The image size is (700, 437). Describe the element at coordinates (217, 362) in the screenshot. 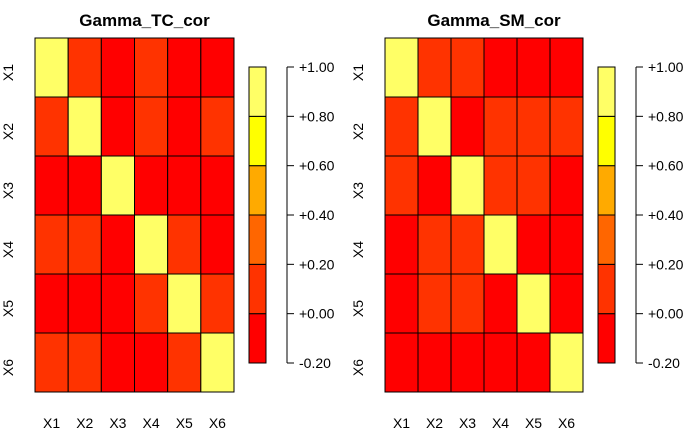

I see `heatmap-cell-X6-X6` at that location.